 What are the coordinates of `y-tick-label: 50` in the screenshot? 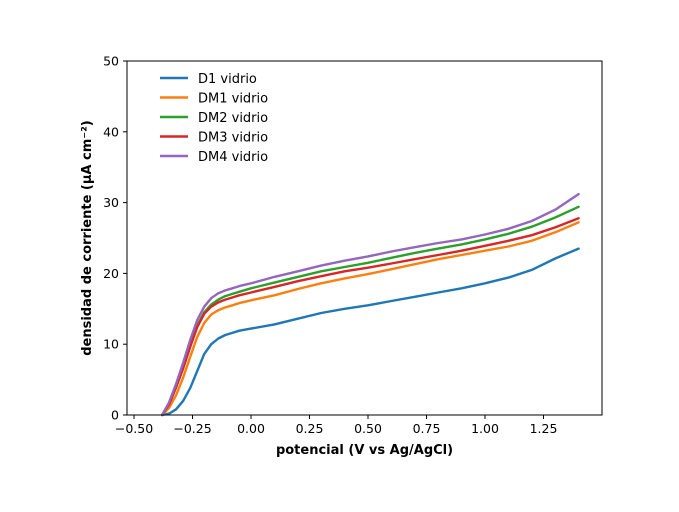 It's located at (111, 61).